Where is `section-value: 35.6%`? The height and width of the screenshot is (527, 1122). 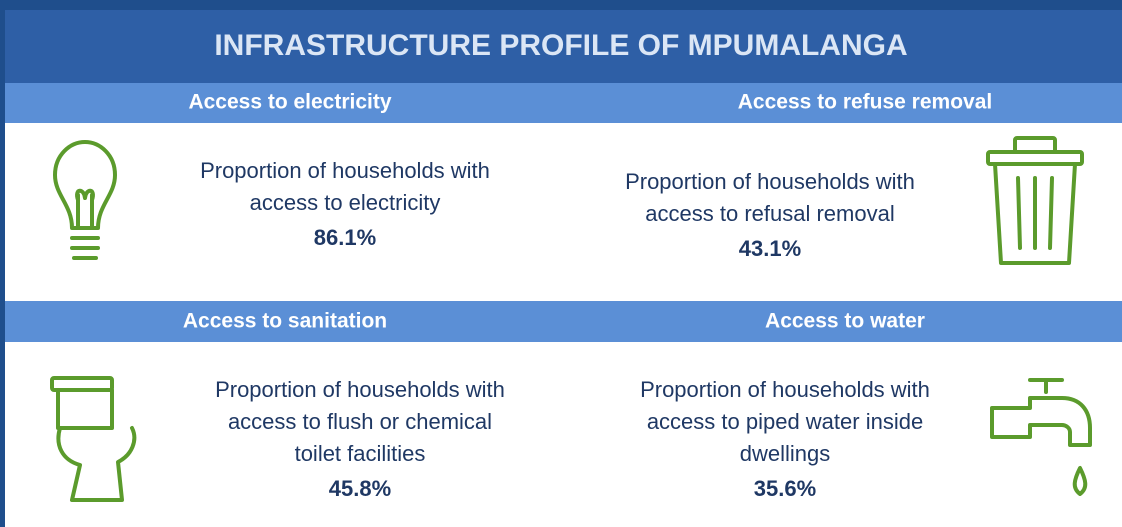
section-value: 35.6% is located at coordinates (785, 488).